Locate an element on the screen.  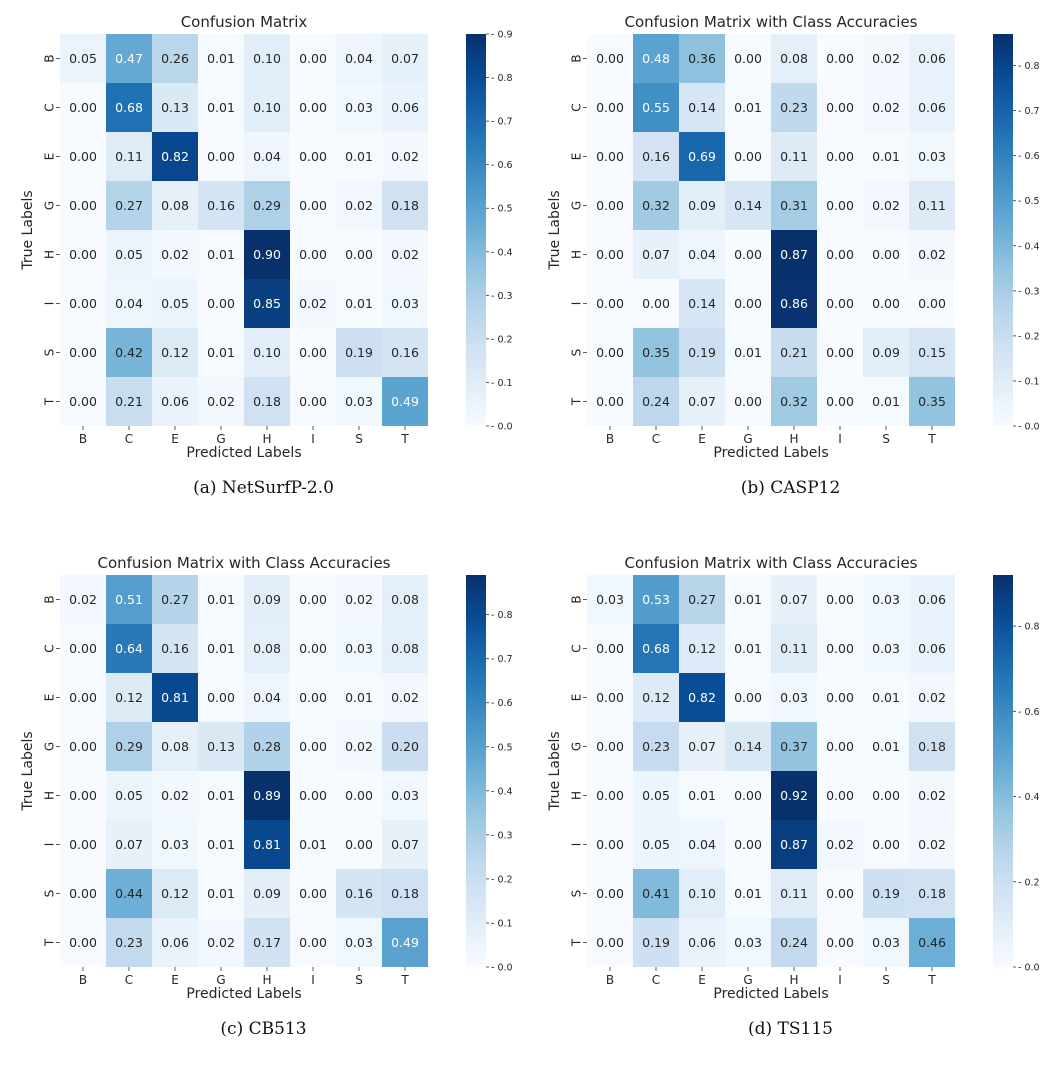
caption-netsurfp: (a) NetSurfP-2.0 is located at coordinates (263, 488).